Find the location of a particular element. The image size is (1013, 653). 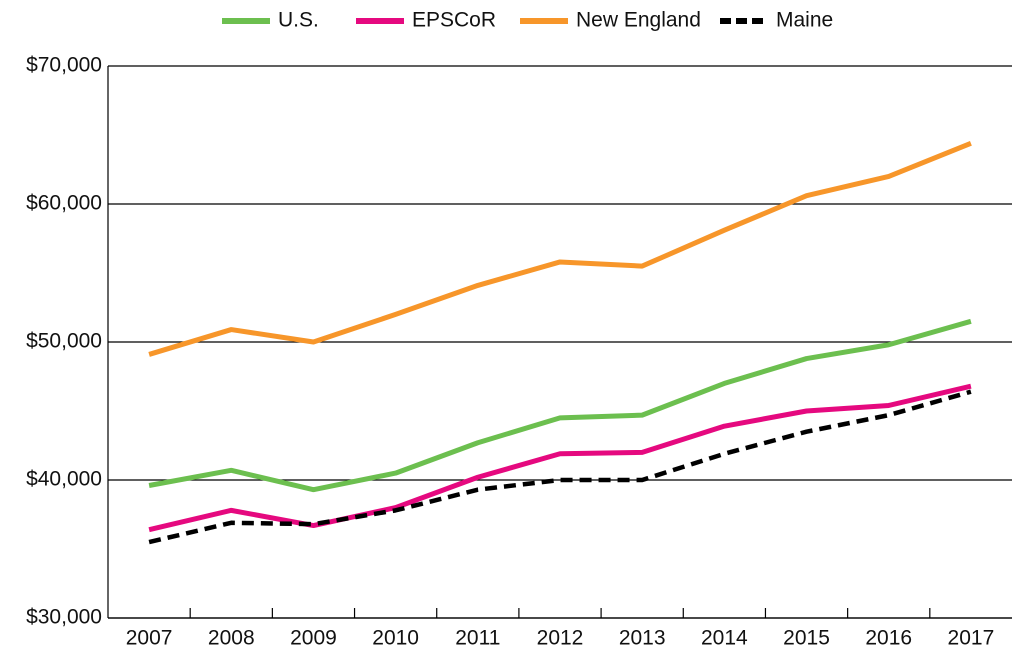

x-tick-label: 2007 is located at coordinates (149, 638).